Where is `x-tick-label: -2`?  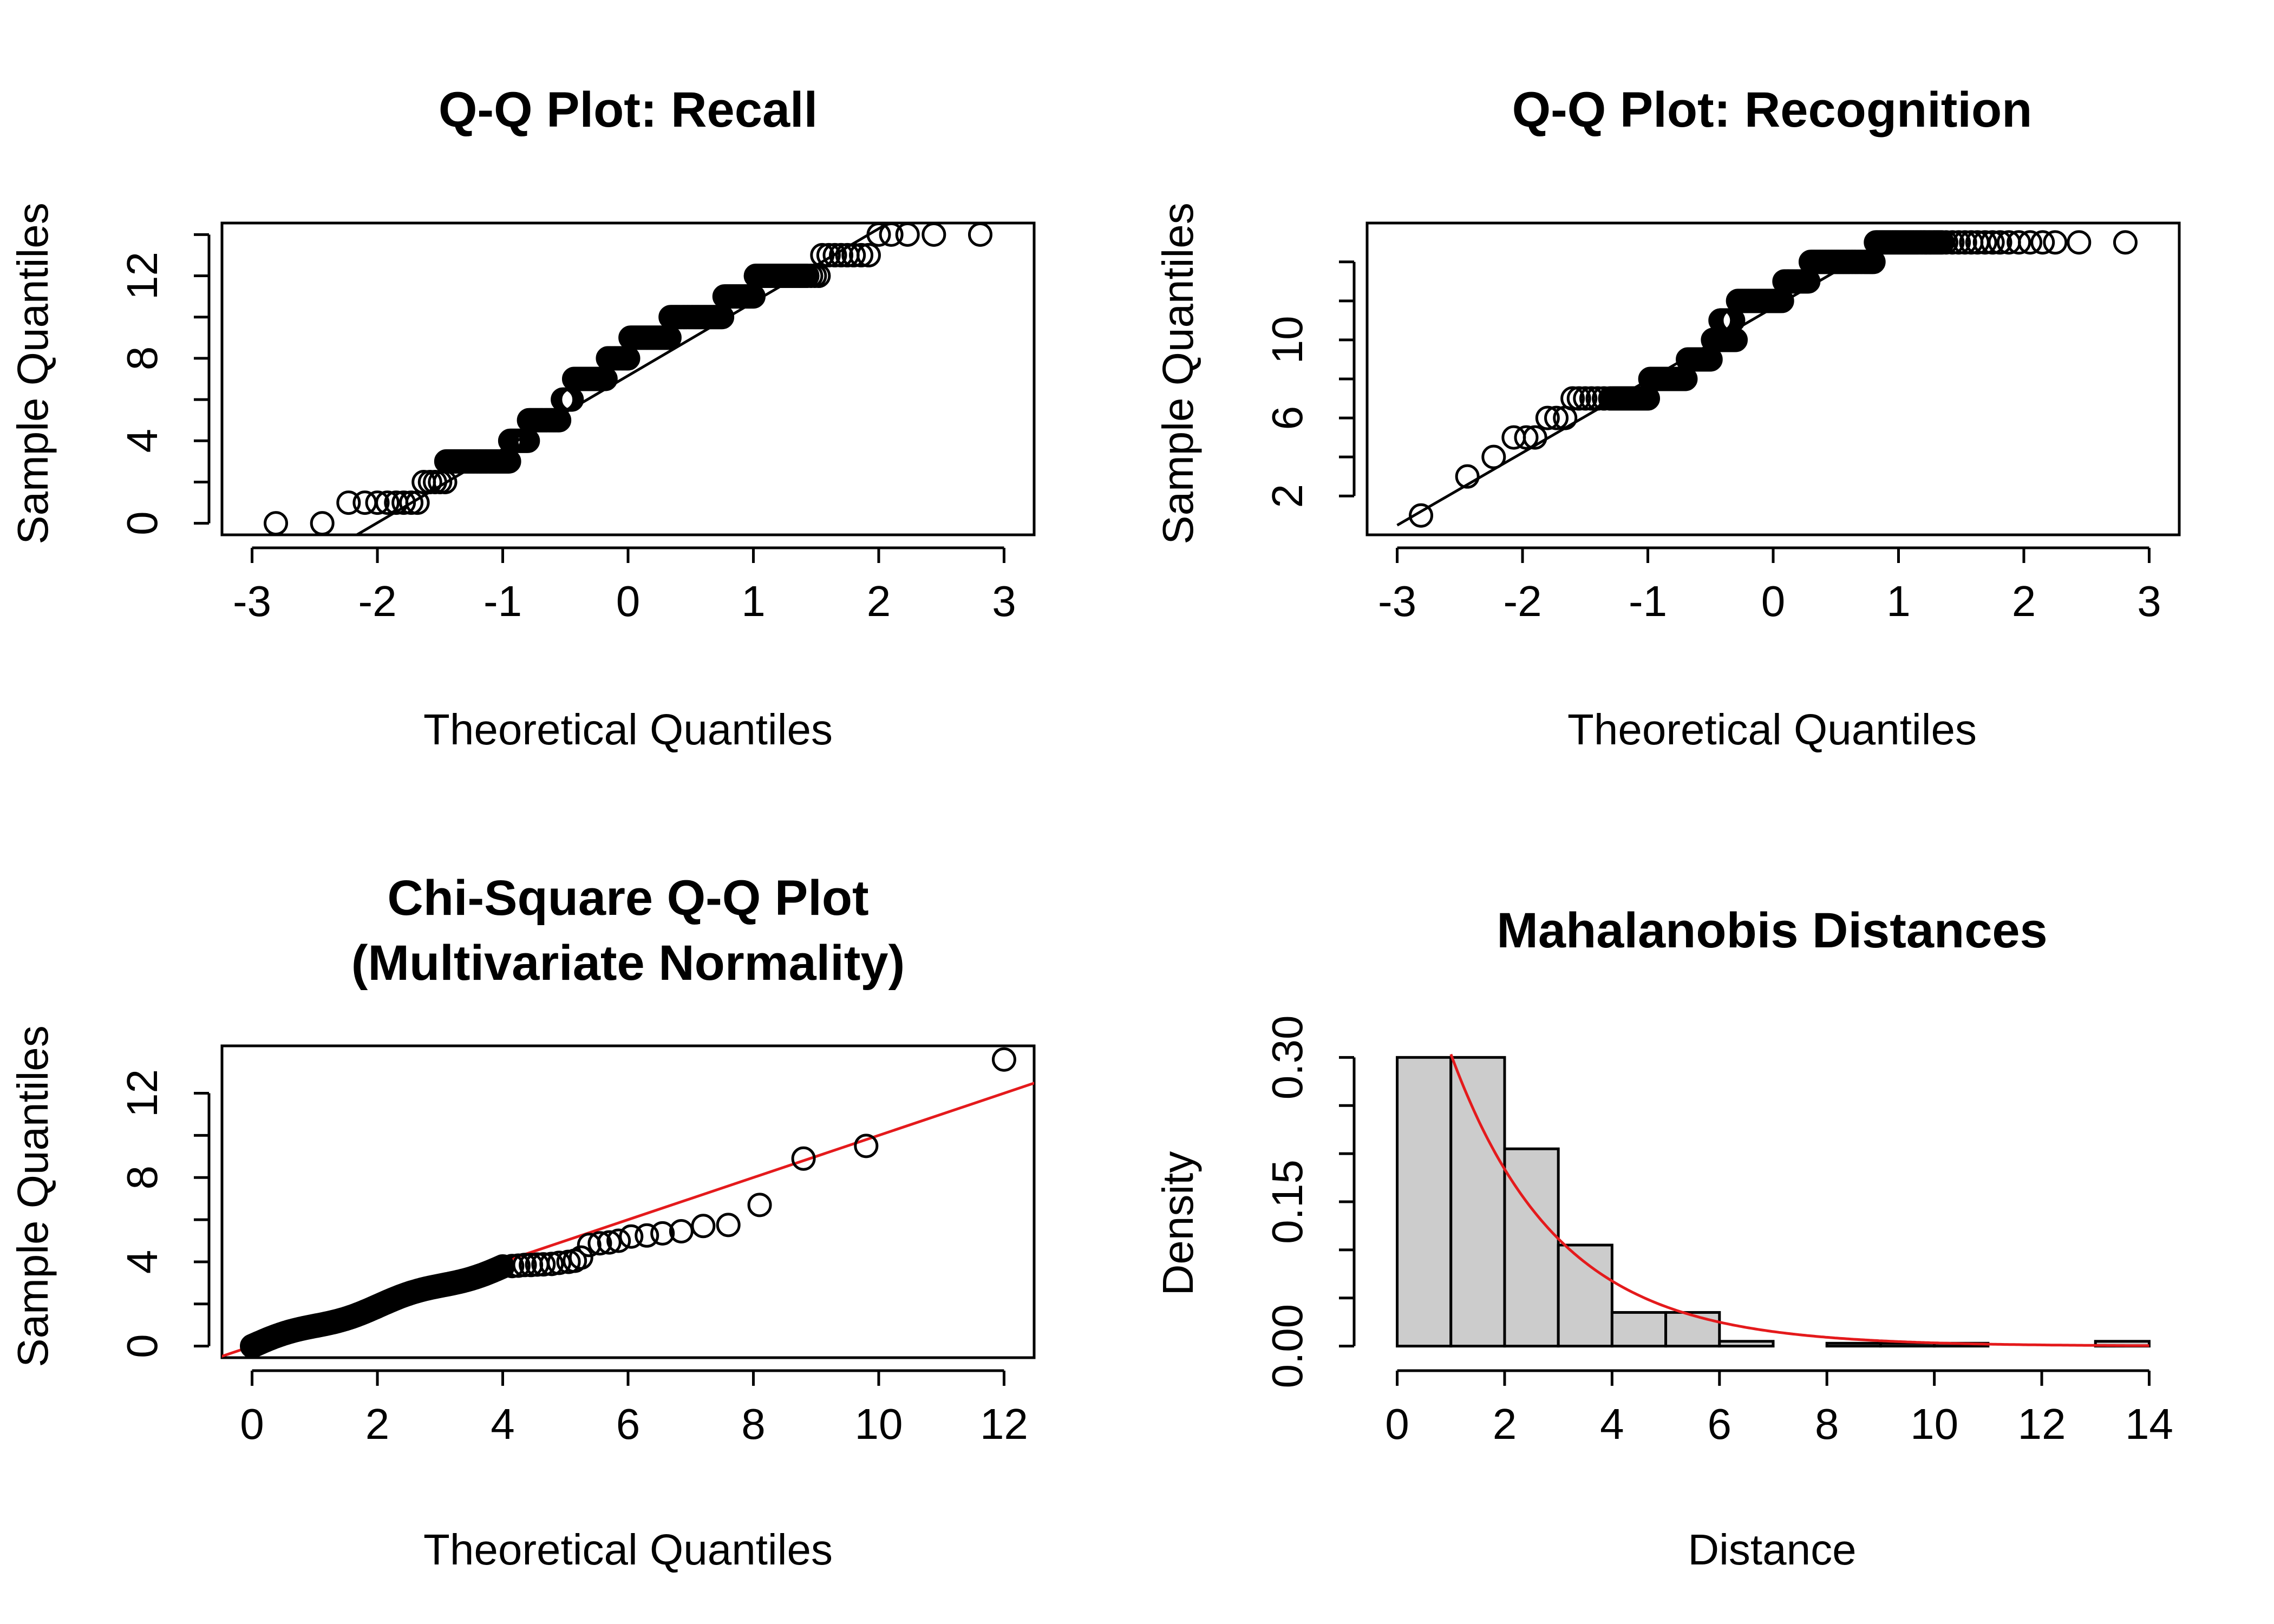 x-tick-label: -2 is located at coordinates (377, 601).